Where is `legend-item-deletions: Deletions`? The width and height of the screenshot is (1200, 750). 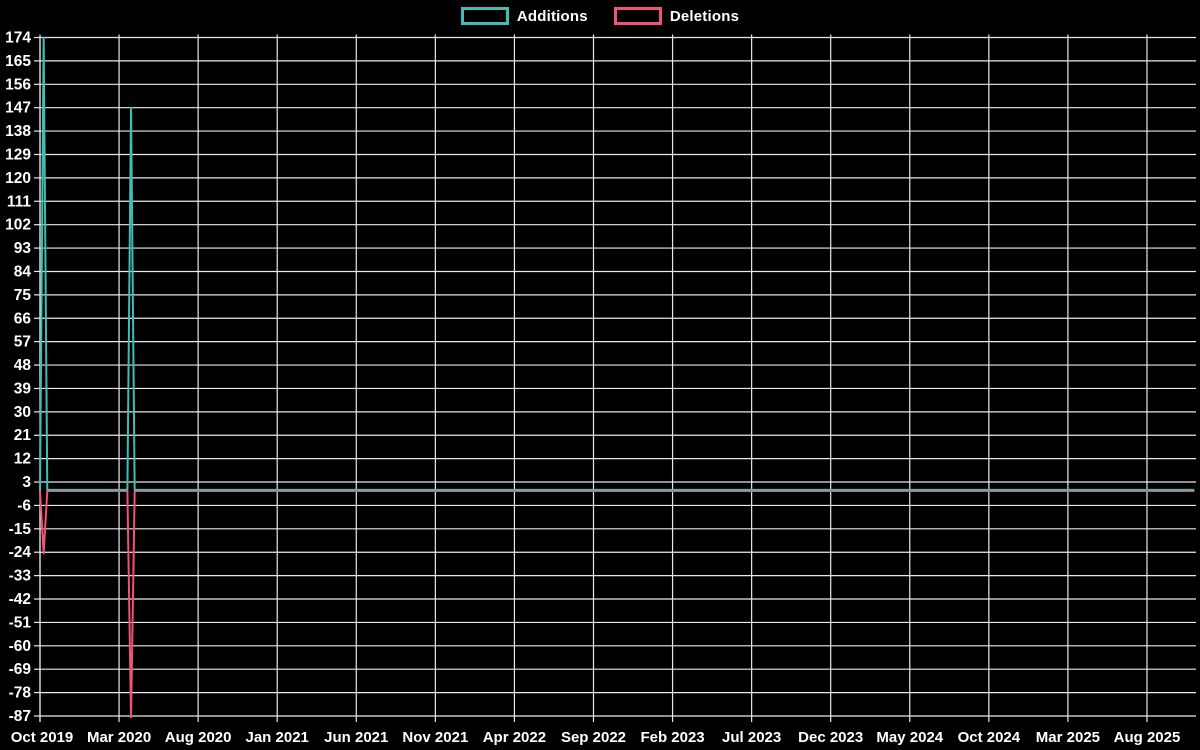 legend-item-deletions: Deletions is located at coordinates (676, 16).